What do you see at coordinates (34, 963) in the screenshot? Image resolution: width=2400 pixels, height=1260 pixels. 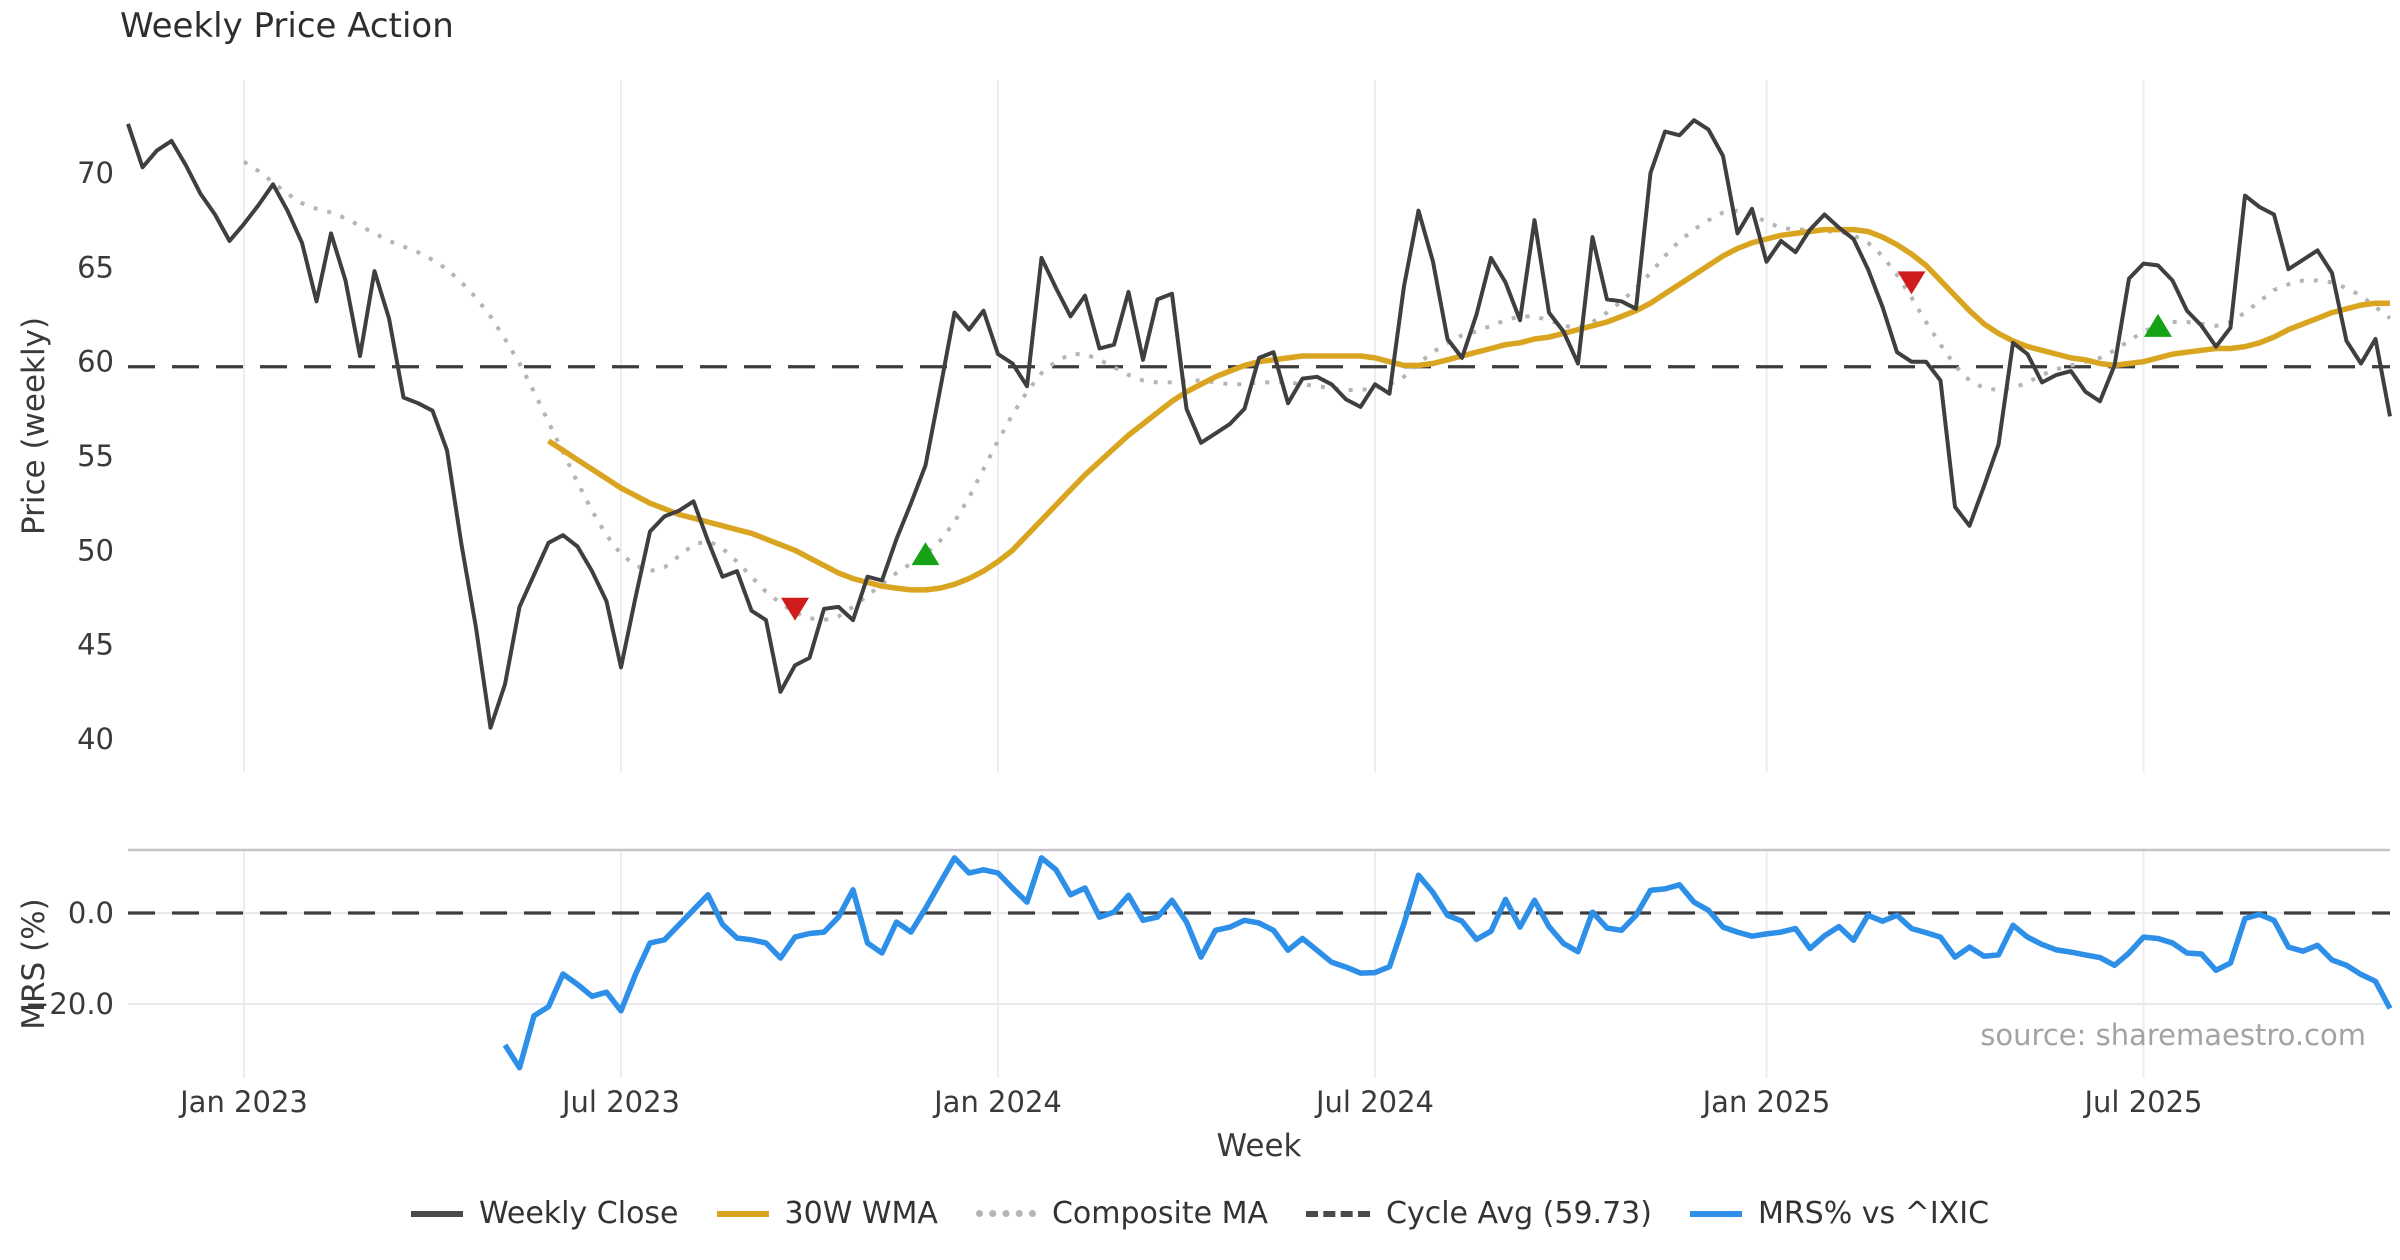 I see `mrs-axis-label: MRS (%)` at bounding box center [34, 963].